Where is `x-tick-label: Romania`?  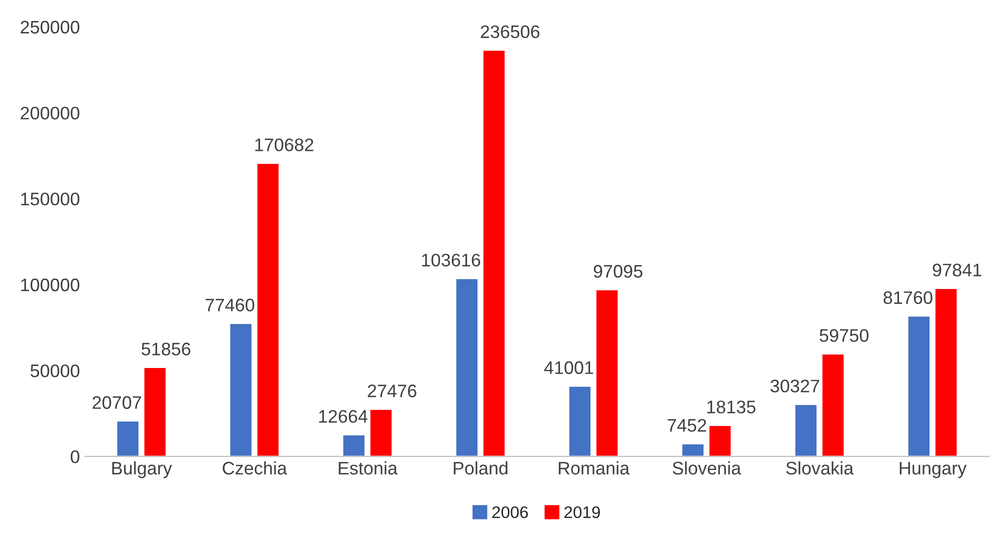 x-tick-label: Romania is located at coordinates (594, 468).